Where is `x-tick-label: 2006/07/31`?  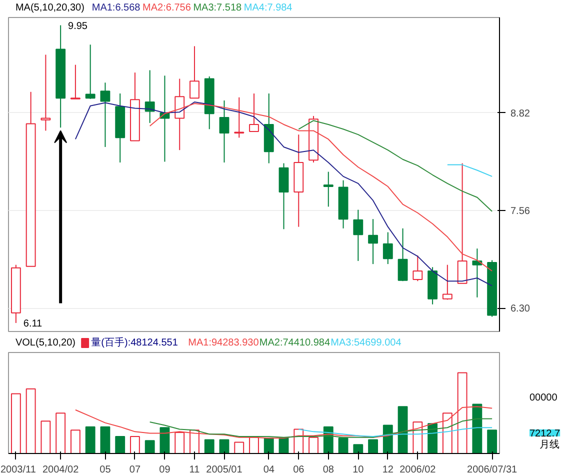
x-tick-label: 2006/07/31 is located at coordinates (492, 469).